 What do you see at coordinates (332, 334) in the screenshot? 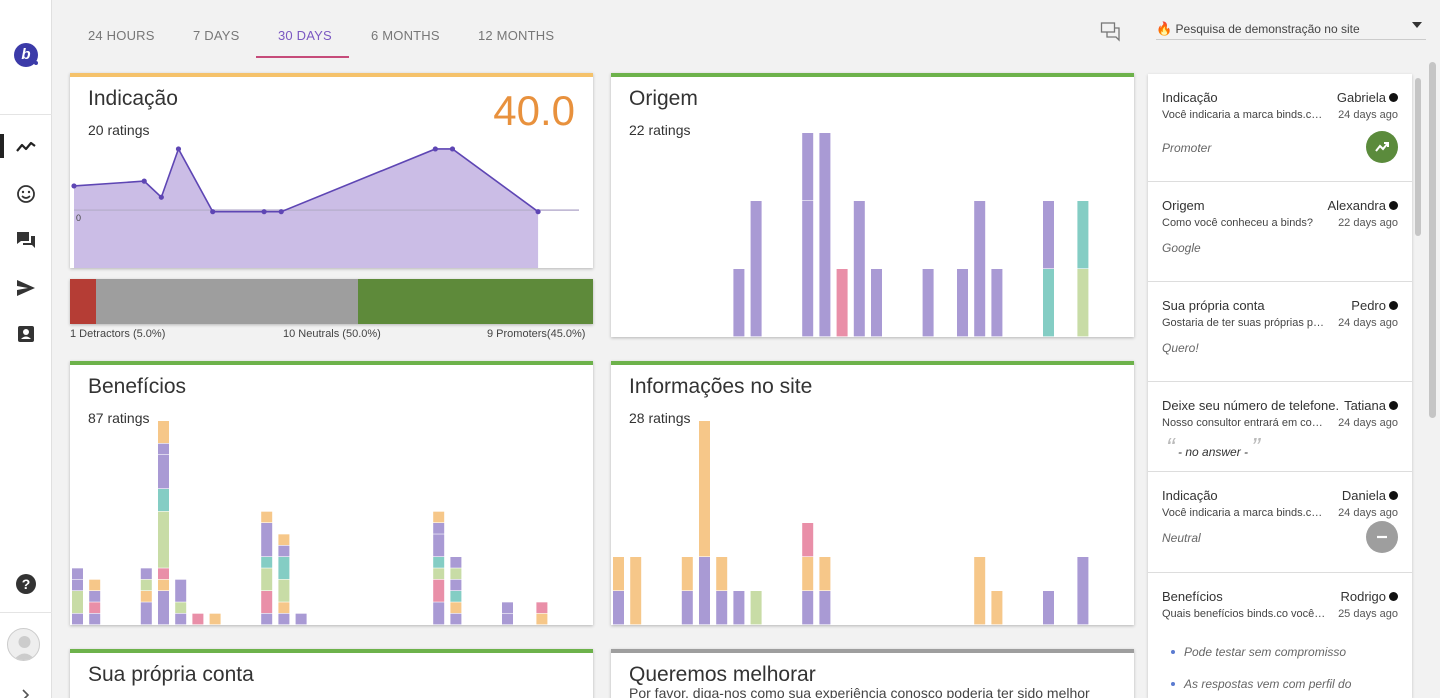
I see `neutrals-label: 10 Neutrals (50.0%)` at bounding box center [332, 334].